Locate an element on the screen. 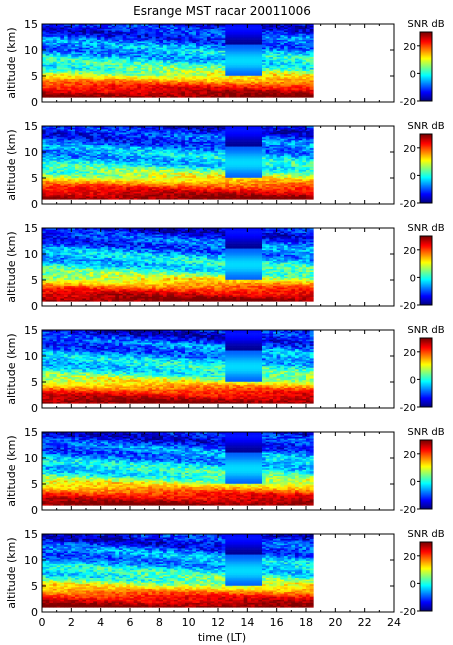  colorbar: SNR dB -20 0 20 is located at coordinates (422, 63).